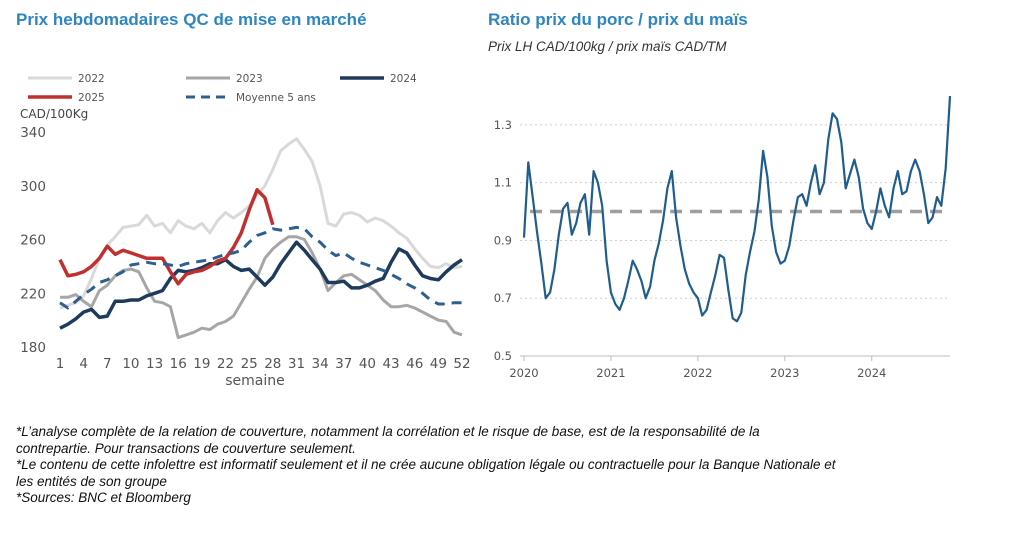 This screenshot has width=1024, height=543. What do you see at coordinates (610, 373) in the screenshot?
I see `x-tick-label: 2021` at bounding box center [610, 373].